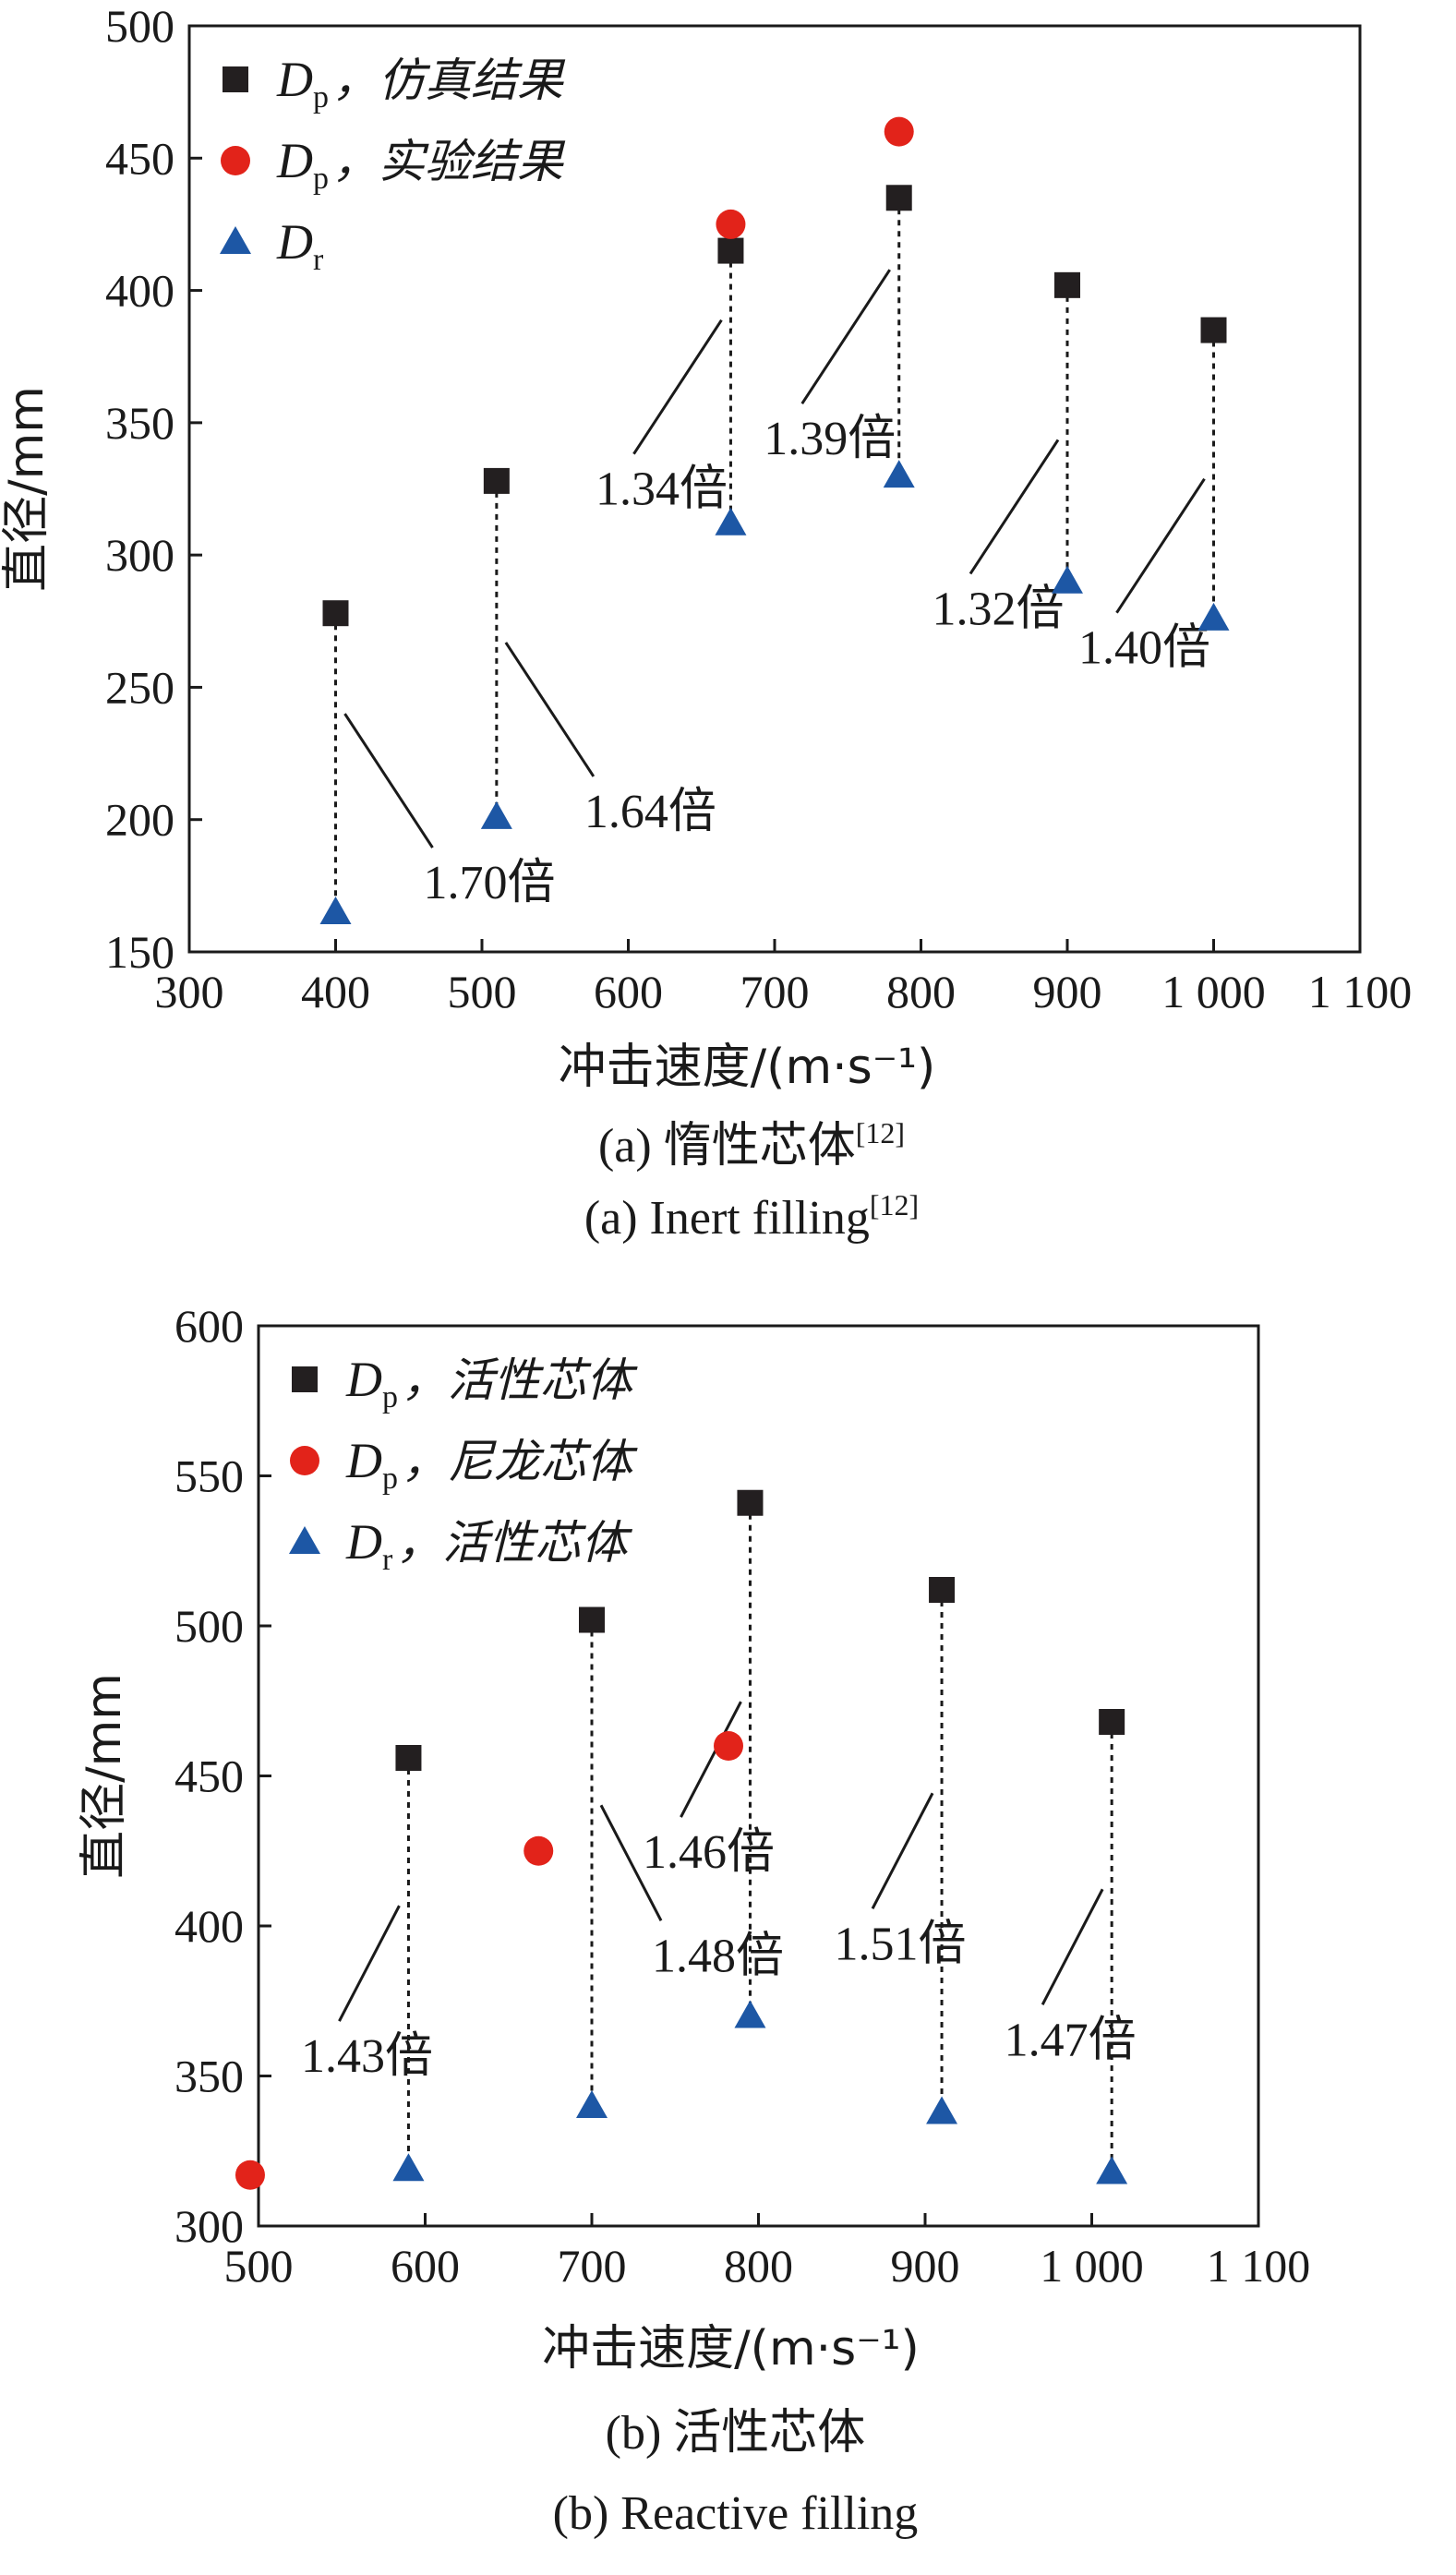 The height and width of the screenshot is (2575, 1456). What do you see at coordinates (421, 164) in the screenshot?
I see `legend-entry: Dp，实验结果` at bounding box center [421, 164].